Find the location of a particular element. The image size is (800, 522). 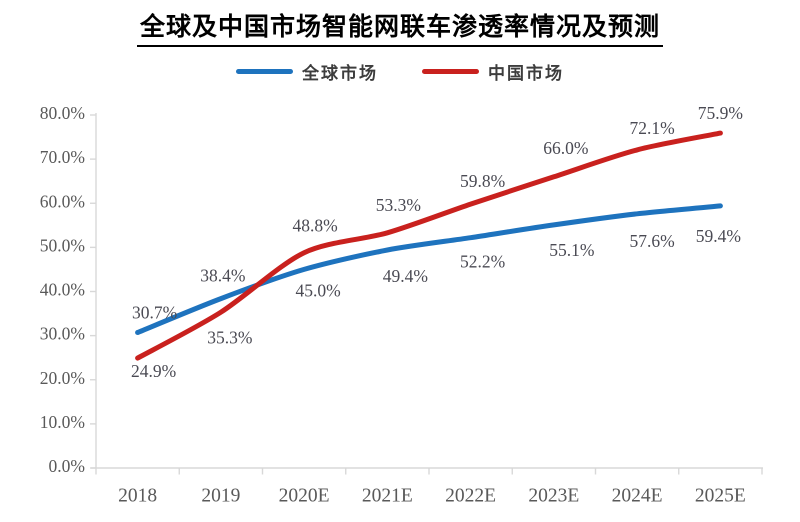

x-axis-category-label: 2019 is located at coordinates (220, 495).